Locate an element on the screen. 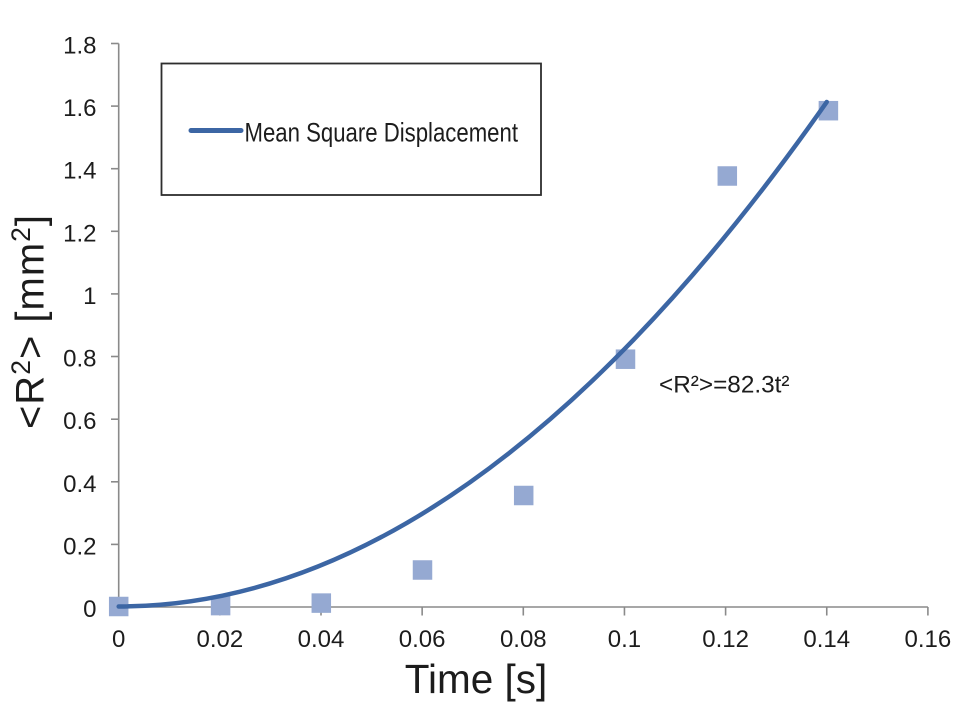  svg-text: 0.06 is located at coordinates (422, 639).